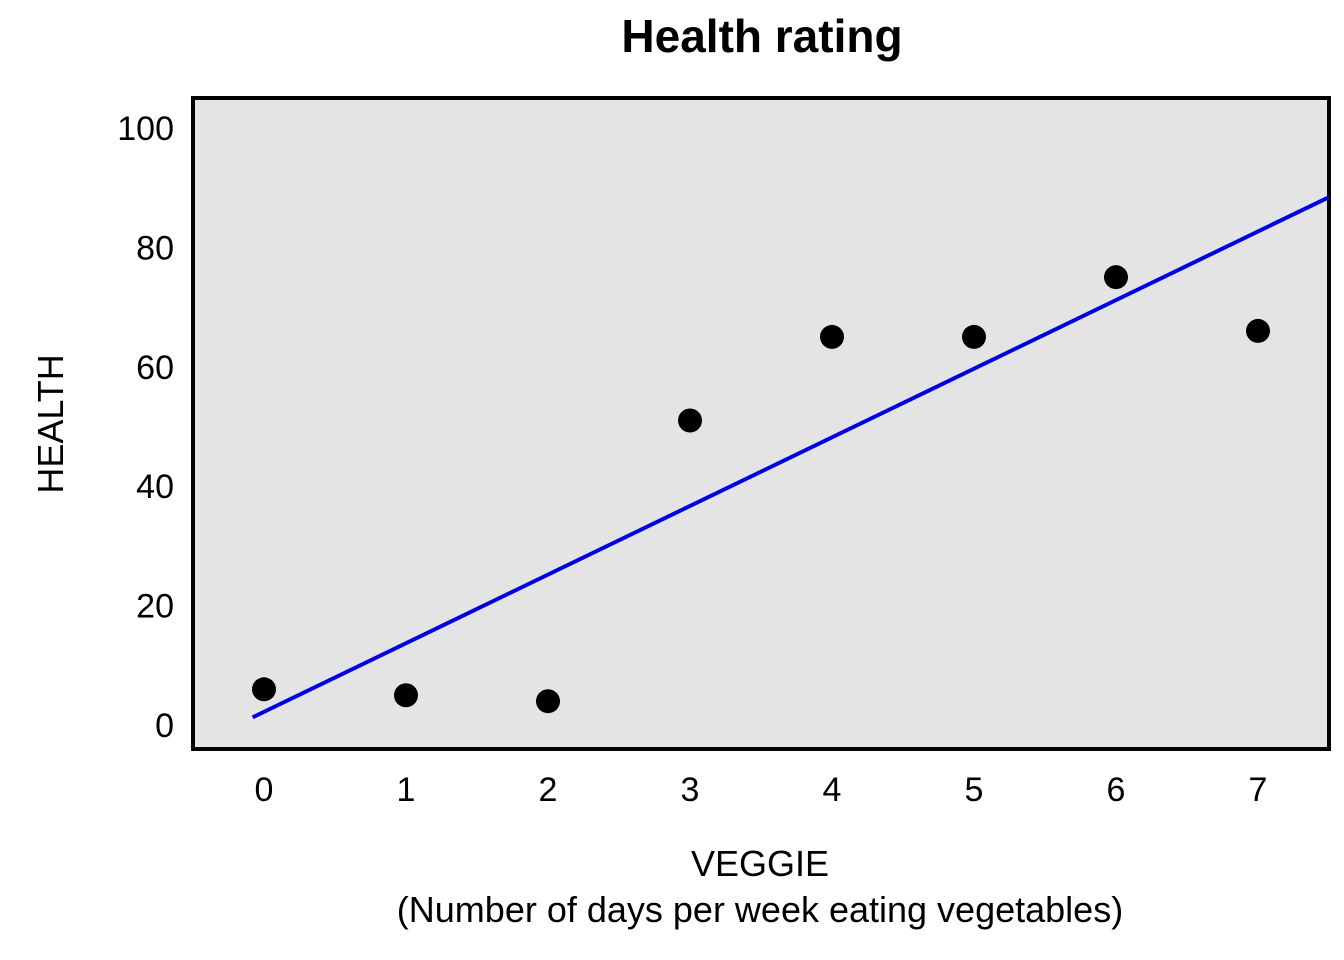  What do you see at coordinates (155, 607) in the screenshot?
I see `y-tick-label: 20` at bounding box center [155, 607].